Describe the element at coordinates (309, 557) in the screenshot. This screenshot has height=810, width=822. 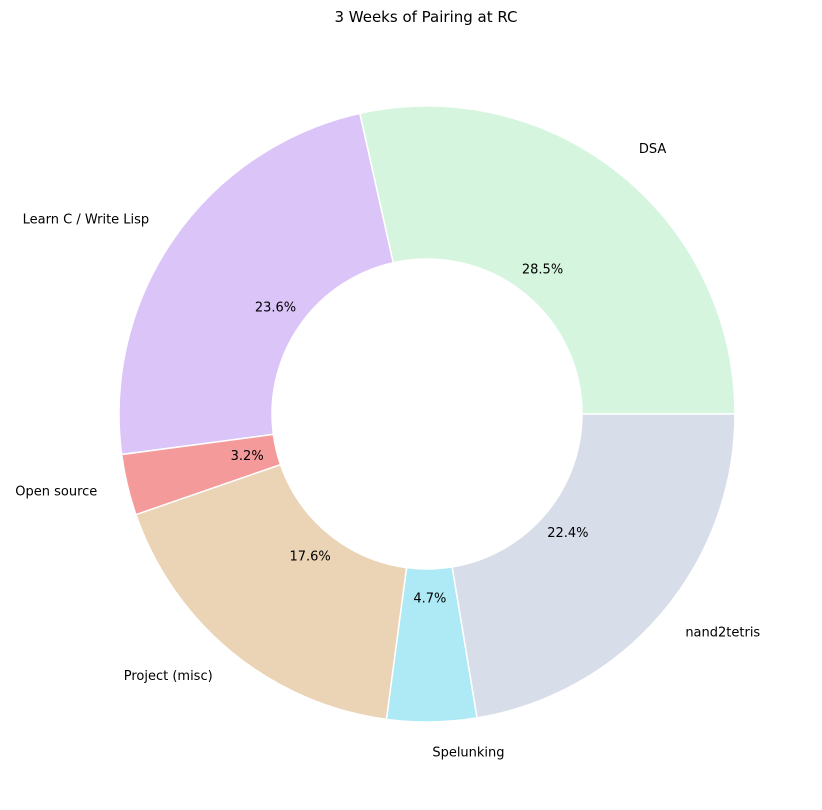
I see `pct-label-project-misc: 17.6%` at that location.